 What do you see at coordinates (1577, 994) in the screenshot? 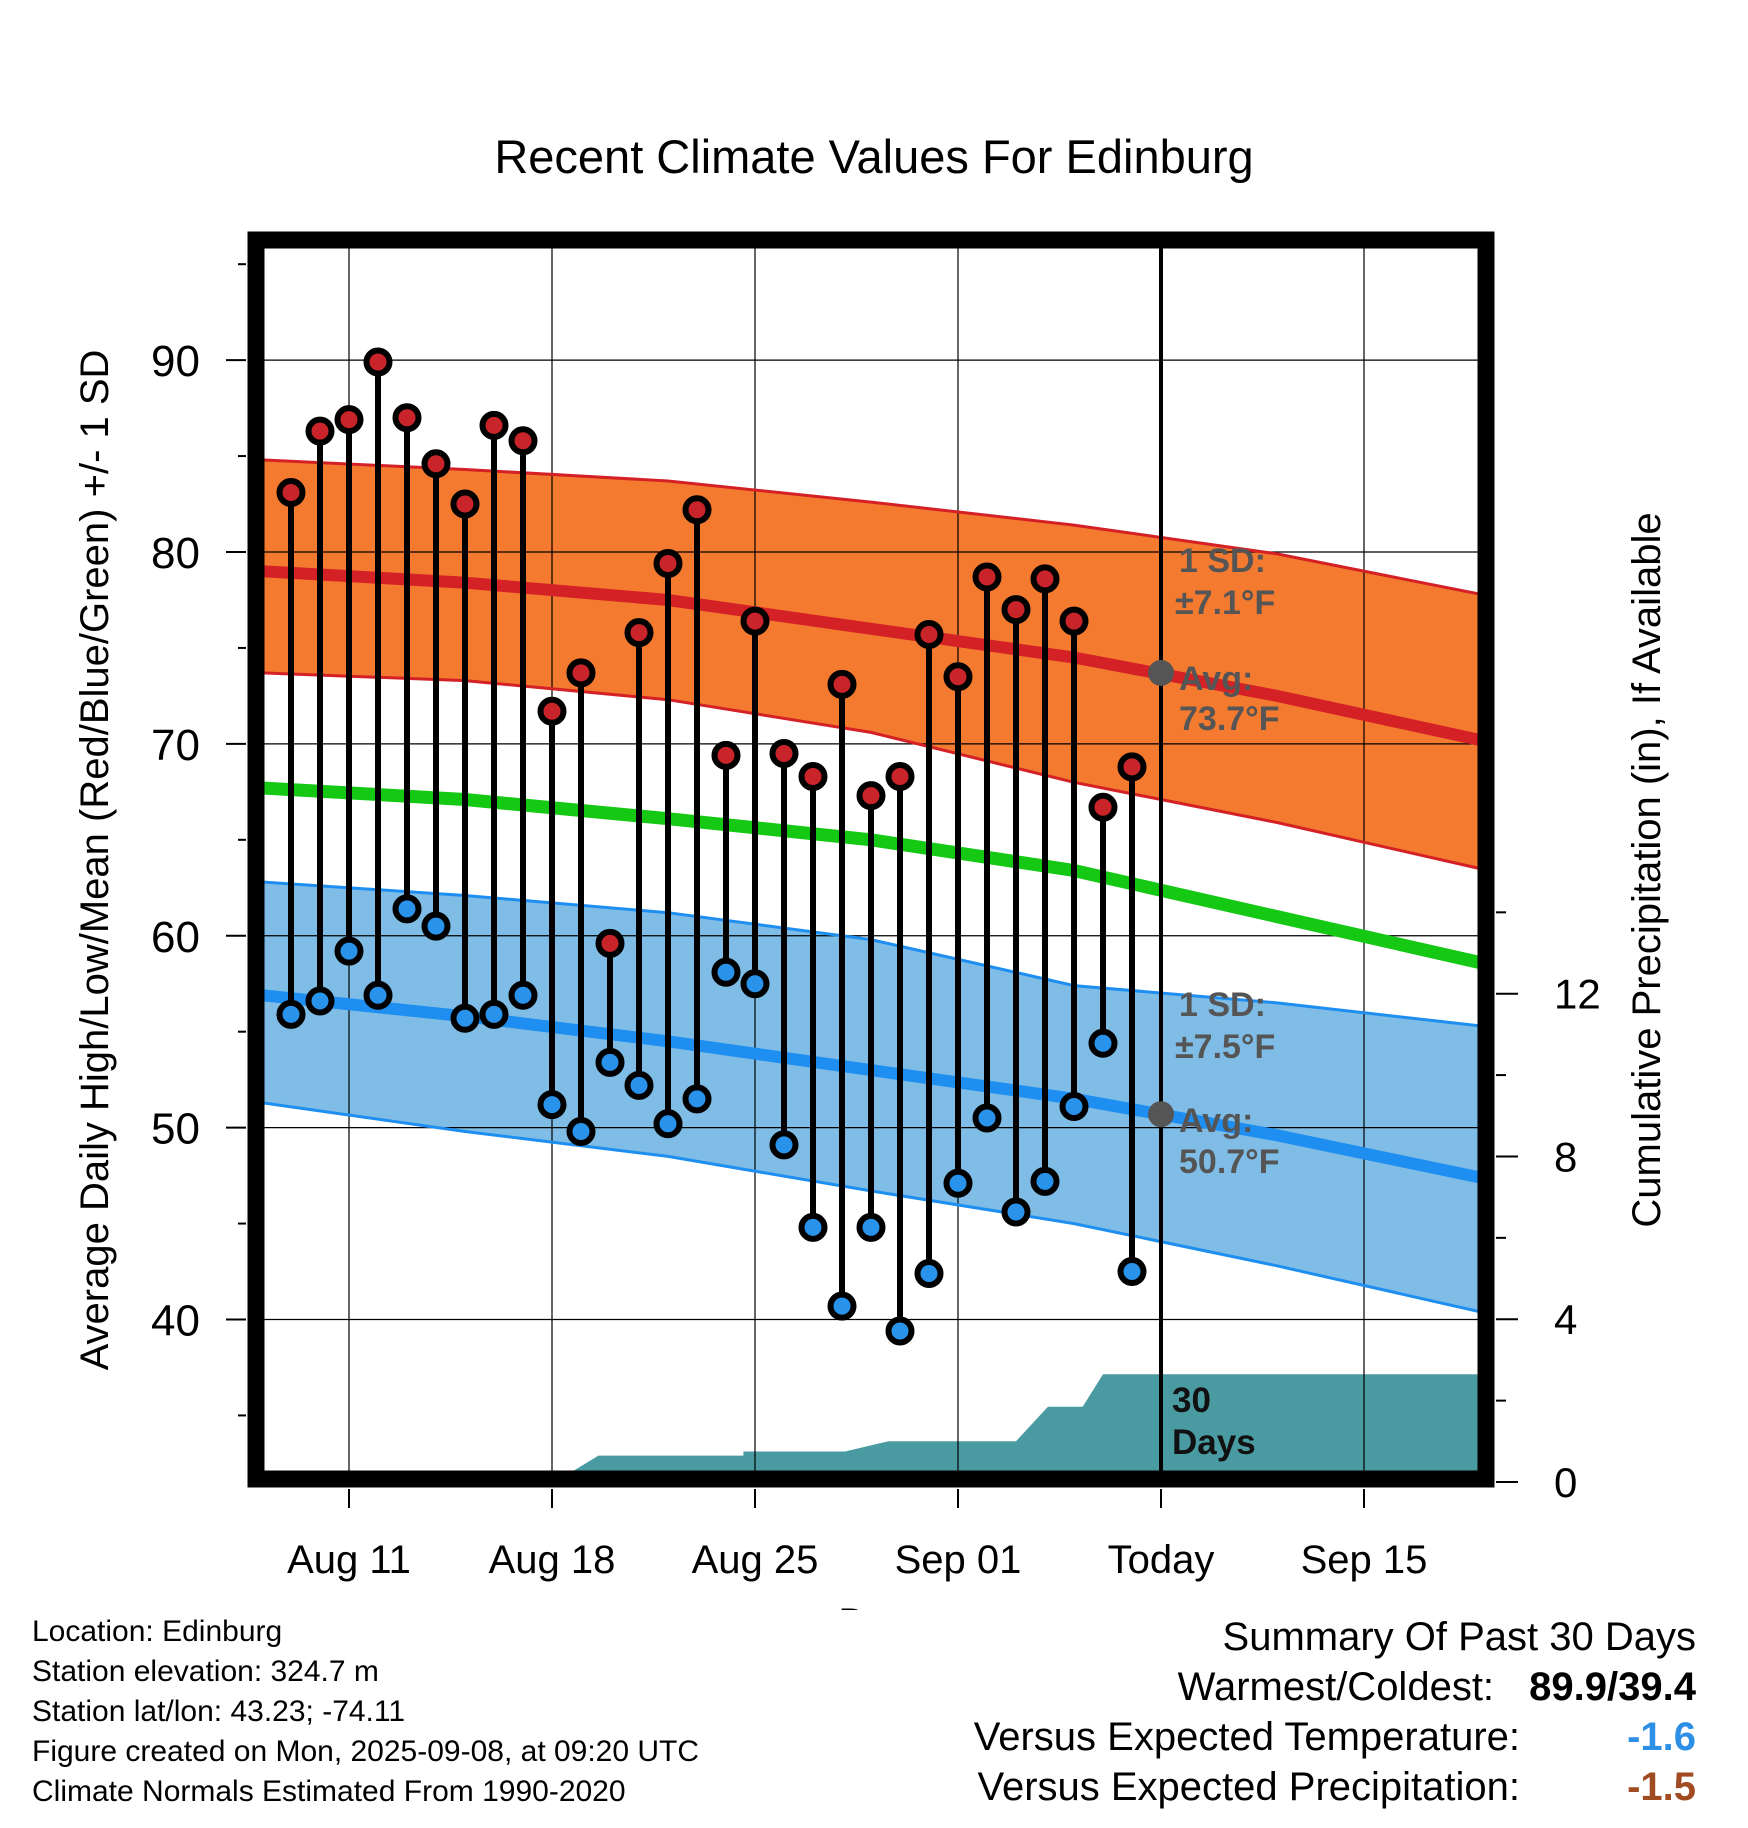
I see `y2-tick-label: 12` at bounding box center [1577, 994].